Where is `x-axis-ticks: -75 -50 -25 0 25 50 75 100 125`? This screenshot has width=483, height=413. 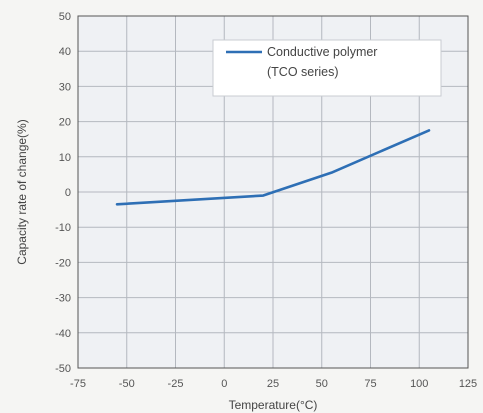 x-axis-ticks: -75 -50 -25 0 25 50 75 100 125 is located at coordinates (273, 384).